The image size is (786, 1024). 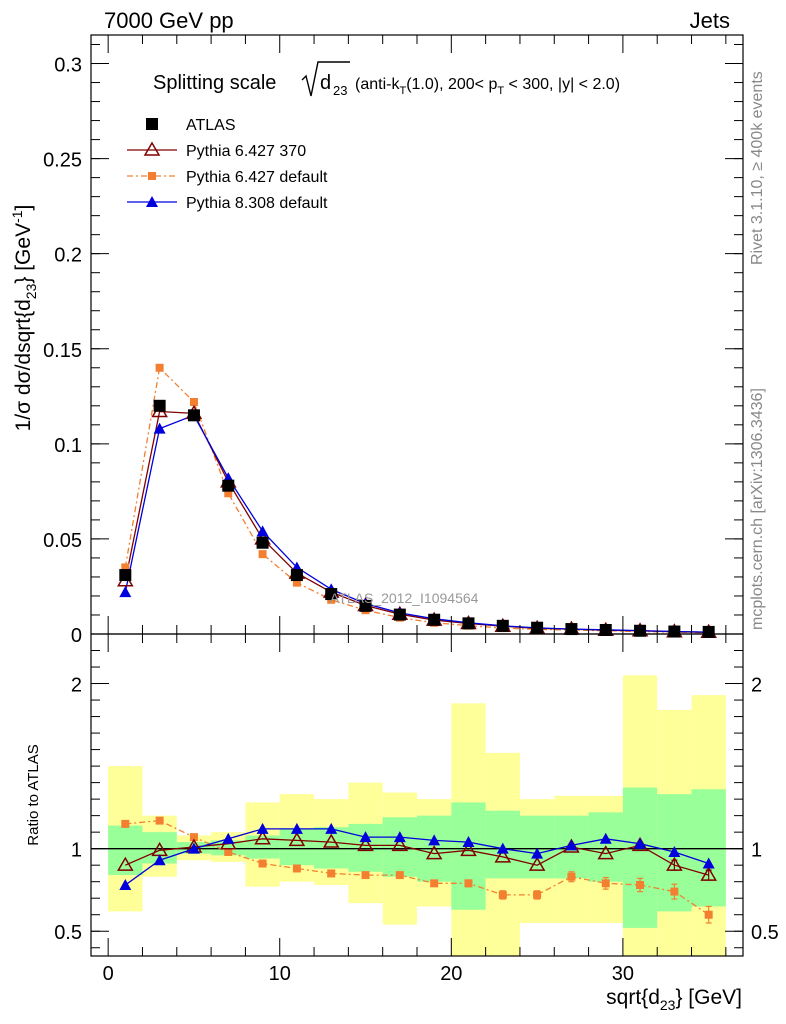 What do you see at coordinates (757, 509) in the screenshot?
I see `mcplots-label: mcplots.cern.ch [arXiv:1306.3436]` at bounding box center [757, 509].